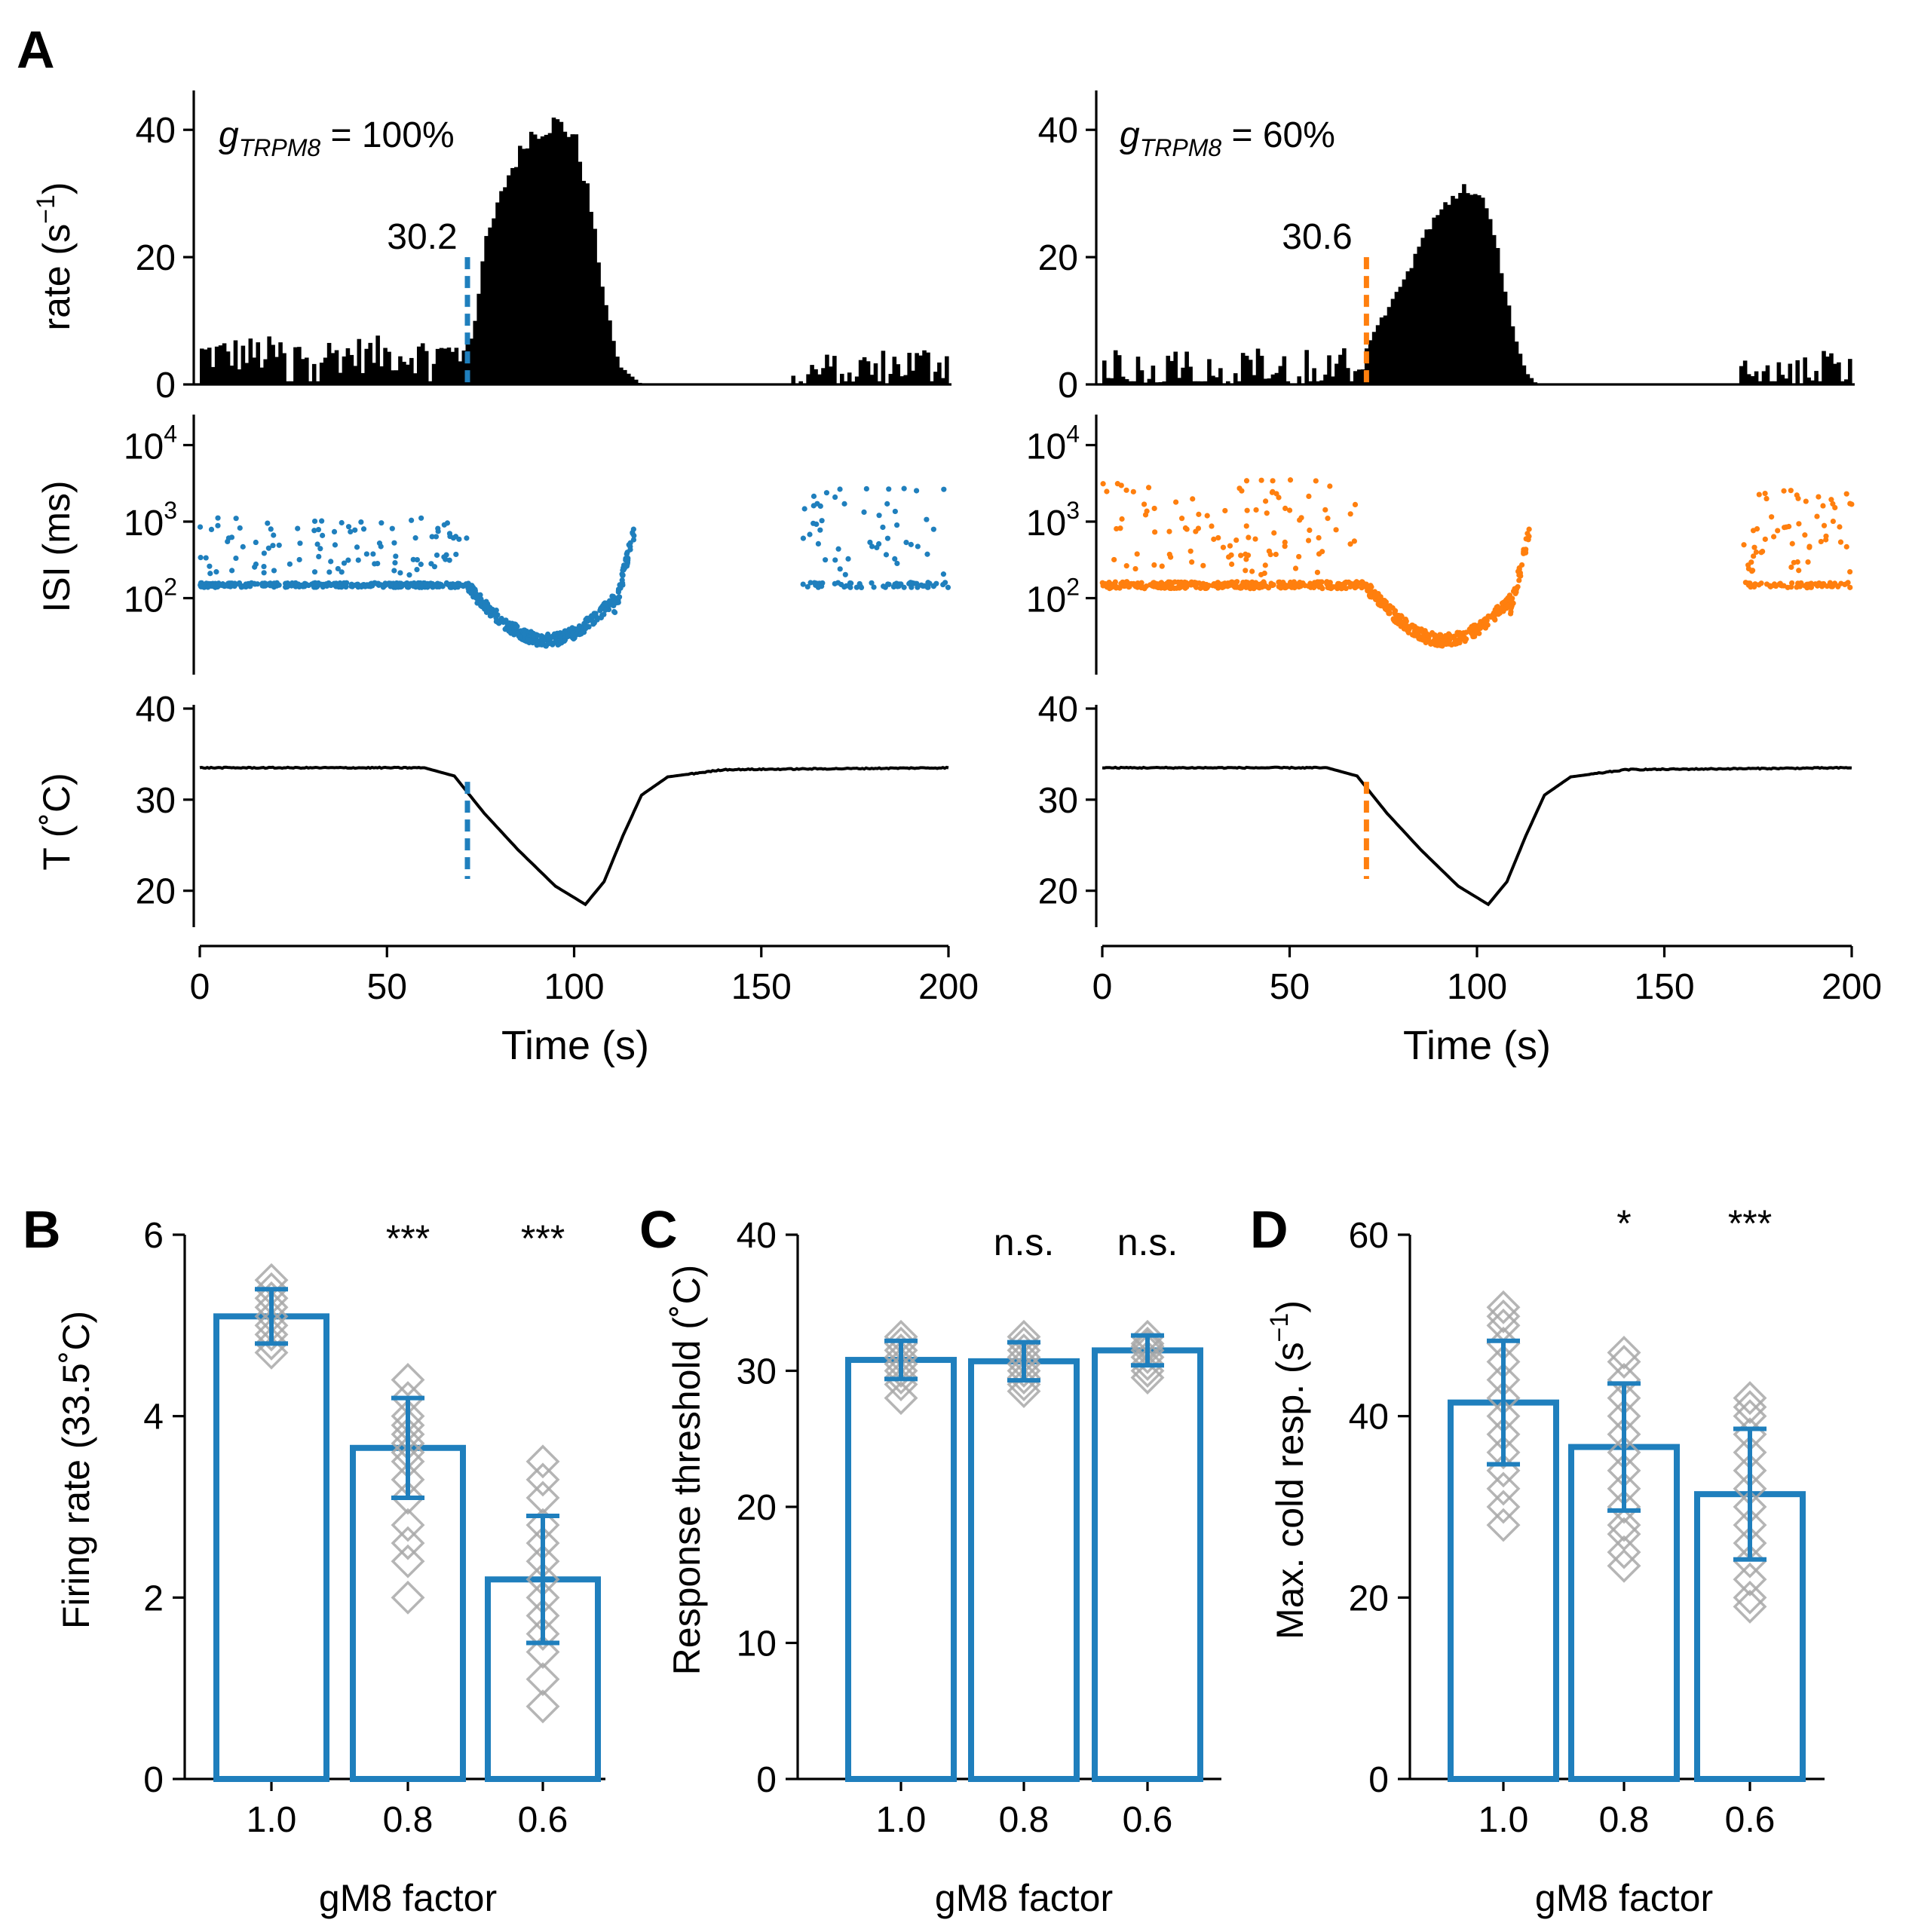  Describe the element at coordinates (1288, 1470) in the screenshot. I see `ylabel-d: Max. cold resp. (s−1)` at that location.